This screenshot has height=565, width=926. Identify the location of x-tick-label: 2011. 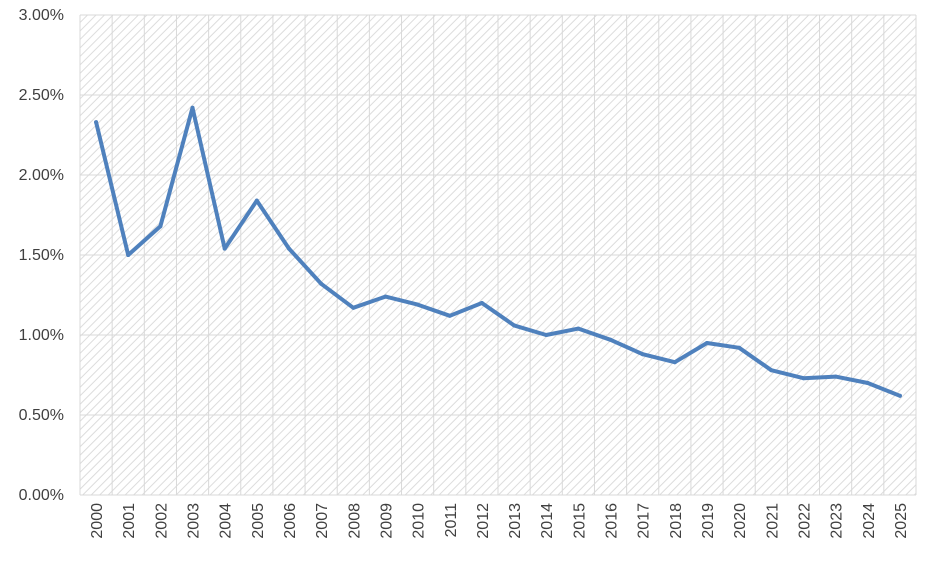
(451, 520).